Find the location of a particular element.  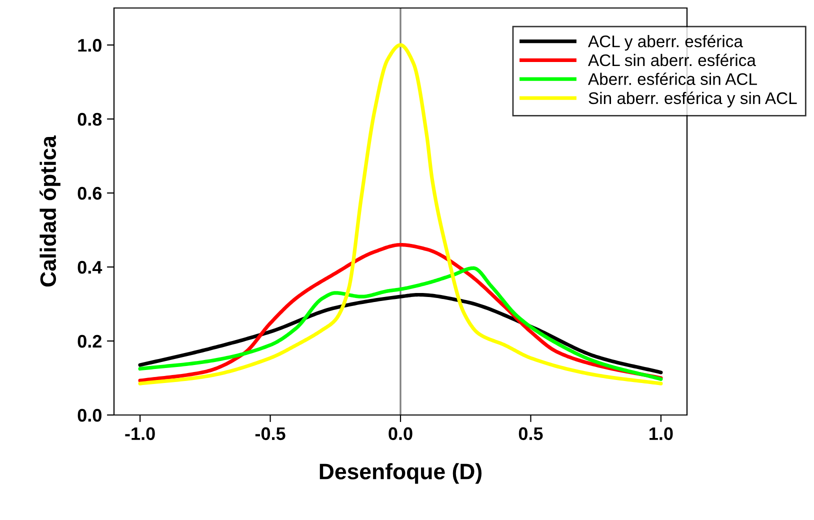

x-tick-label: 1.0 is located at coordinates (661, 433).